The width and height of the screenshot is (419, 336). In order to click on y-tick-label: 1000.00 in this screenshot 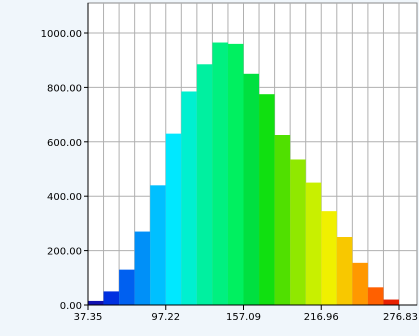, I will do `click(61, 34)`.